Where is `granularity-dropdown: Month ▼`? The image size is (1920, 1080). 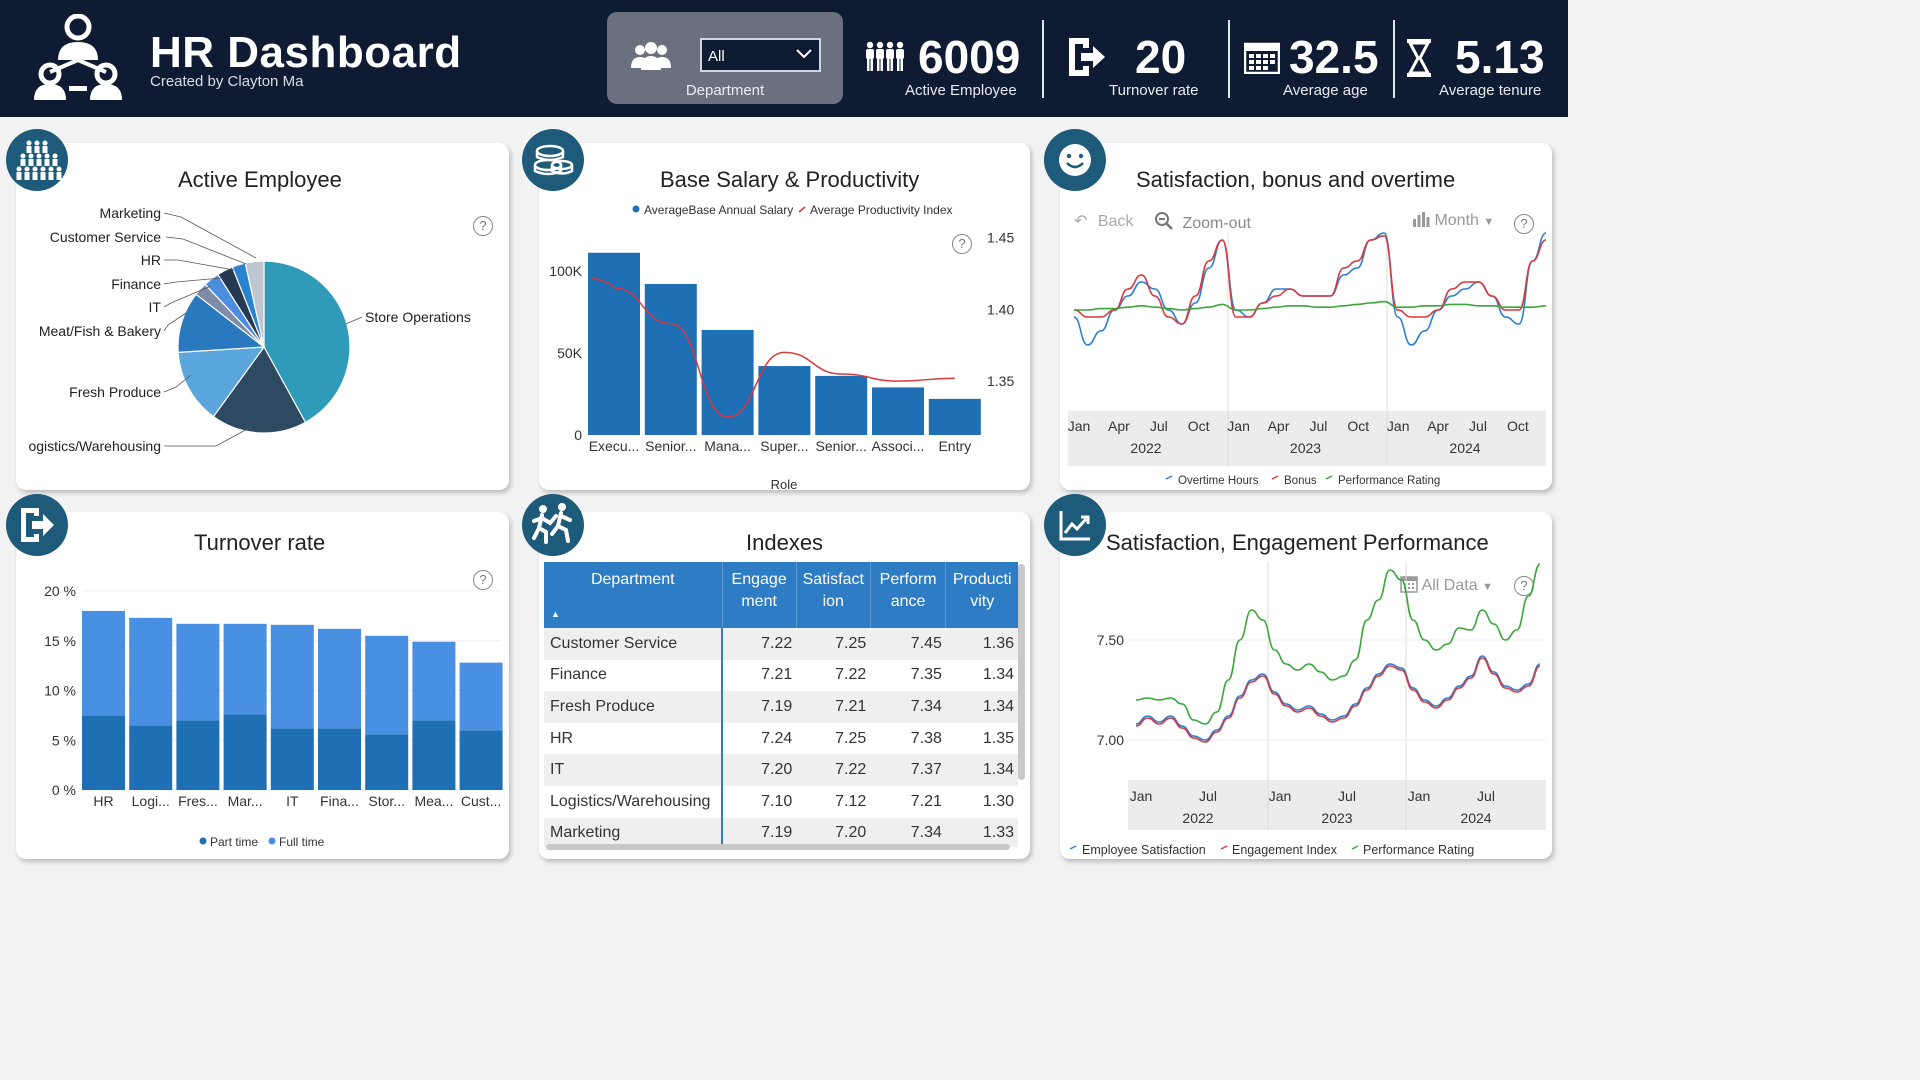 granularity-dropdown: Month ▼ is located at coordinates (1453, 220).